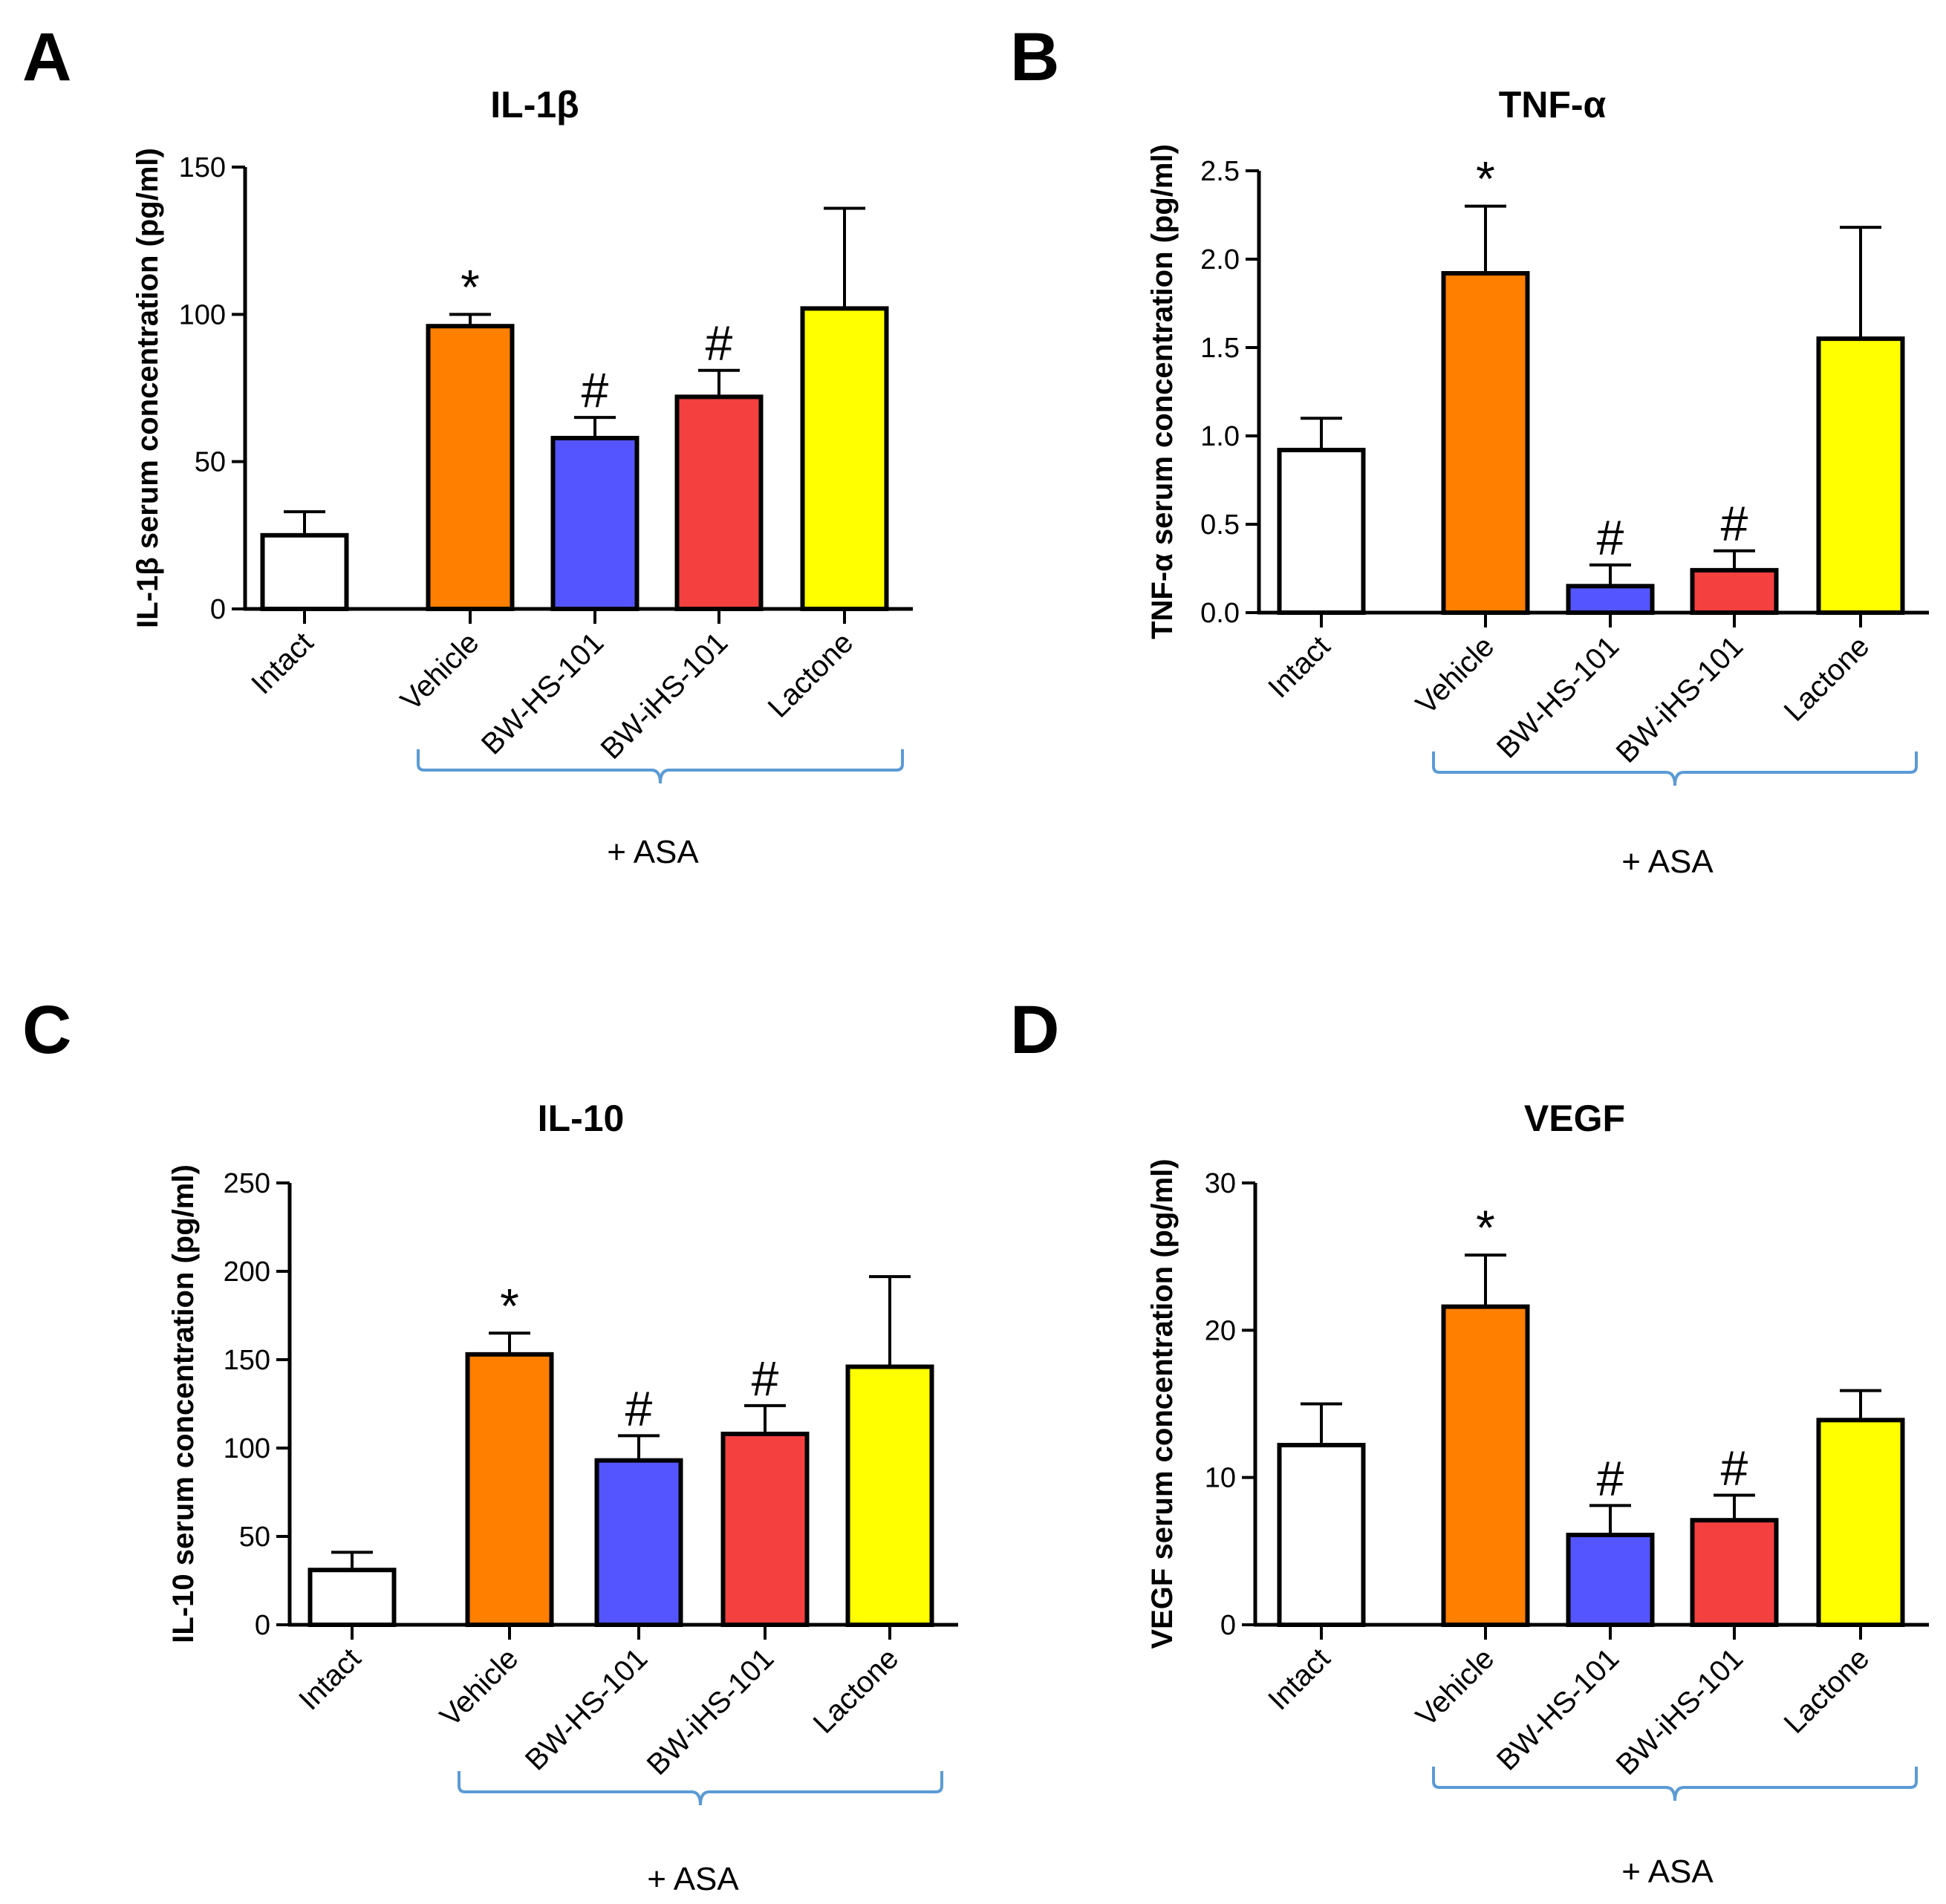 The height and width of the screenshot is (1904, 1946). What do you see at coordinates (1162, 1404) in the screenshot?
I see `y-axis-label: VEGF serum concentration (pg/ml)` at bounding box center [1162, 1404].